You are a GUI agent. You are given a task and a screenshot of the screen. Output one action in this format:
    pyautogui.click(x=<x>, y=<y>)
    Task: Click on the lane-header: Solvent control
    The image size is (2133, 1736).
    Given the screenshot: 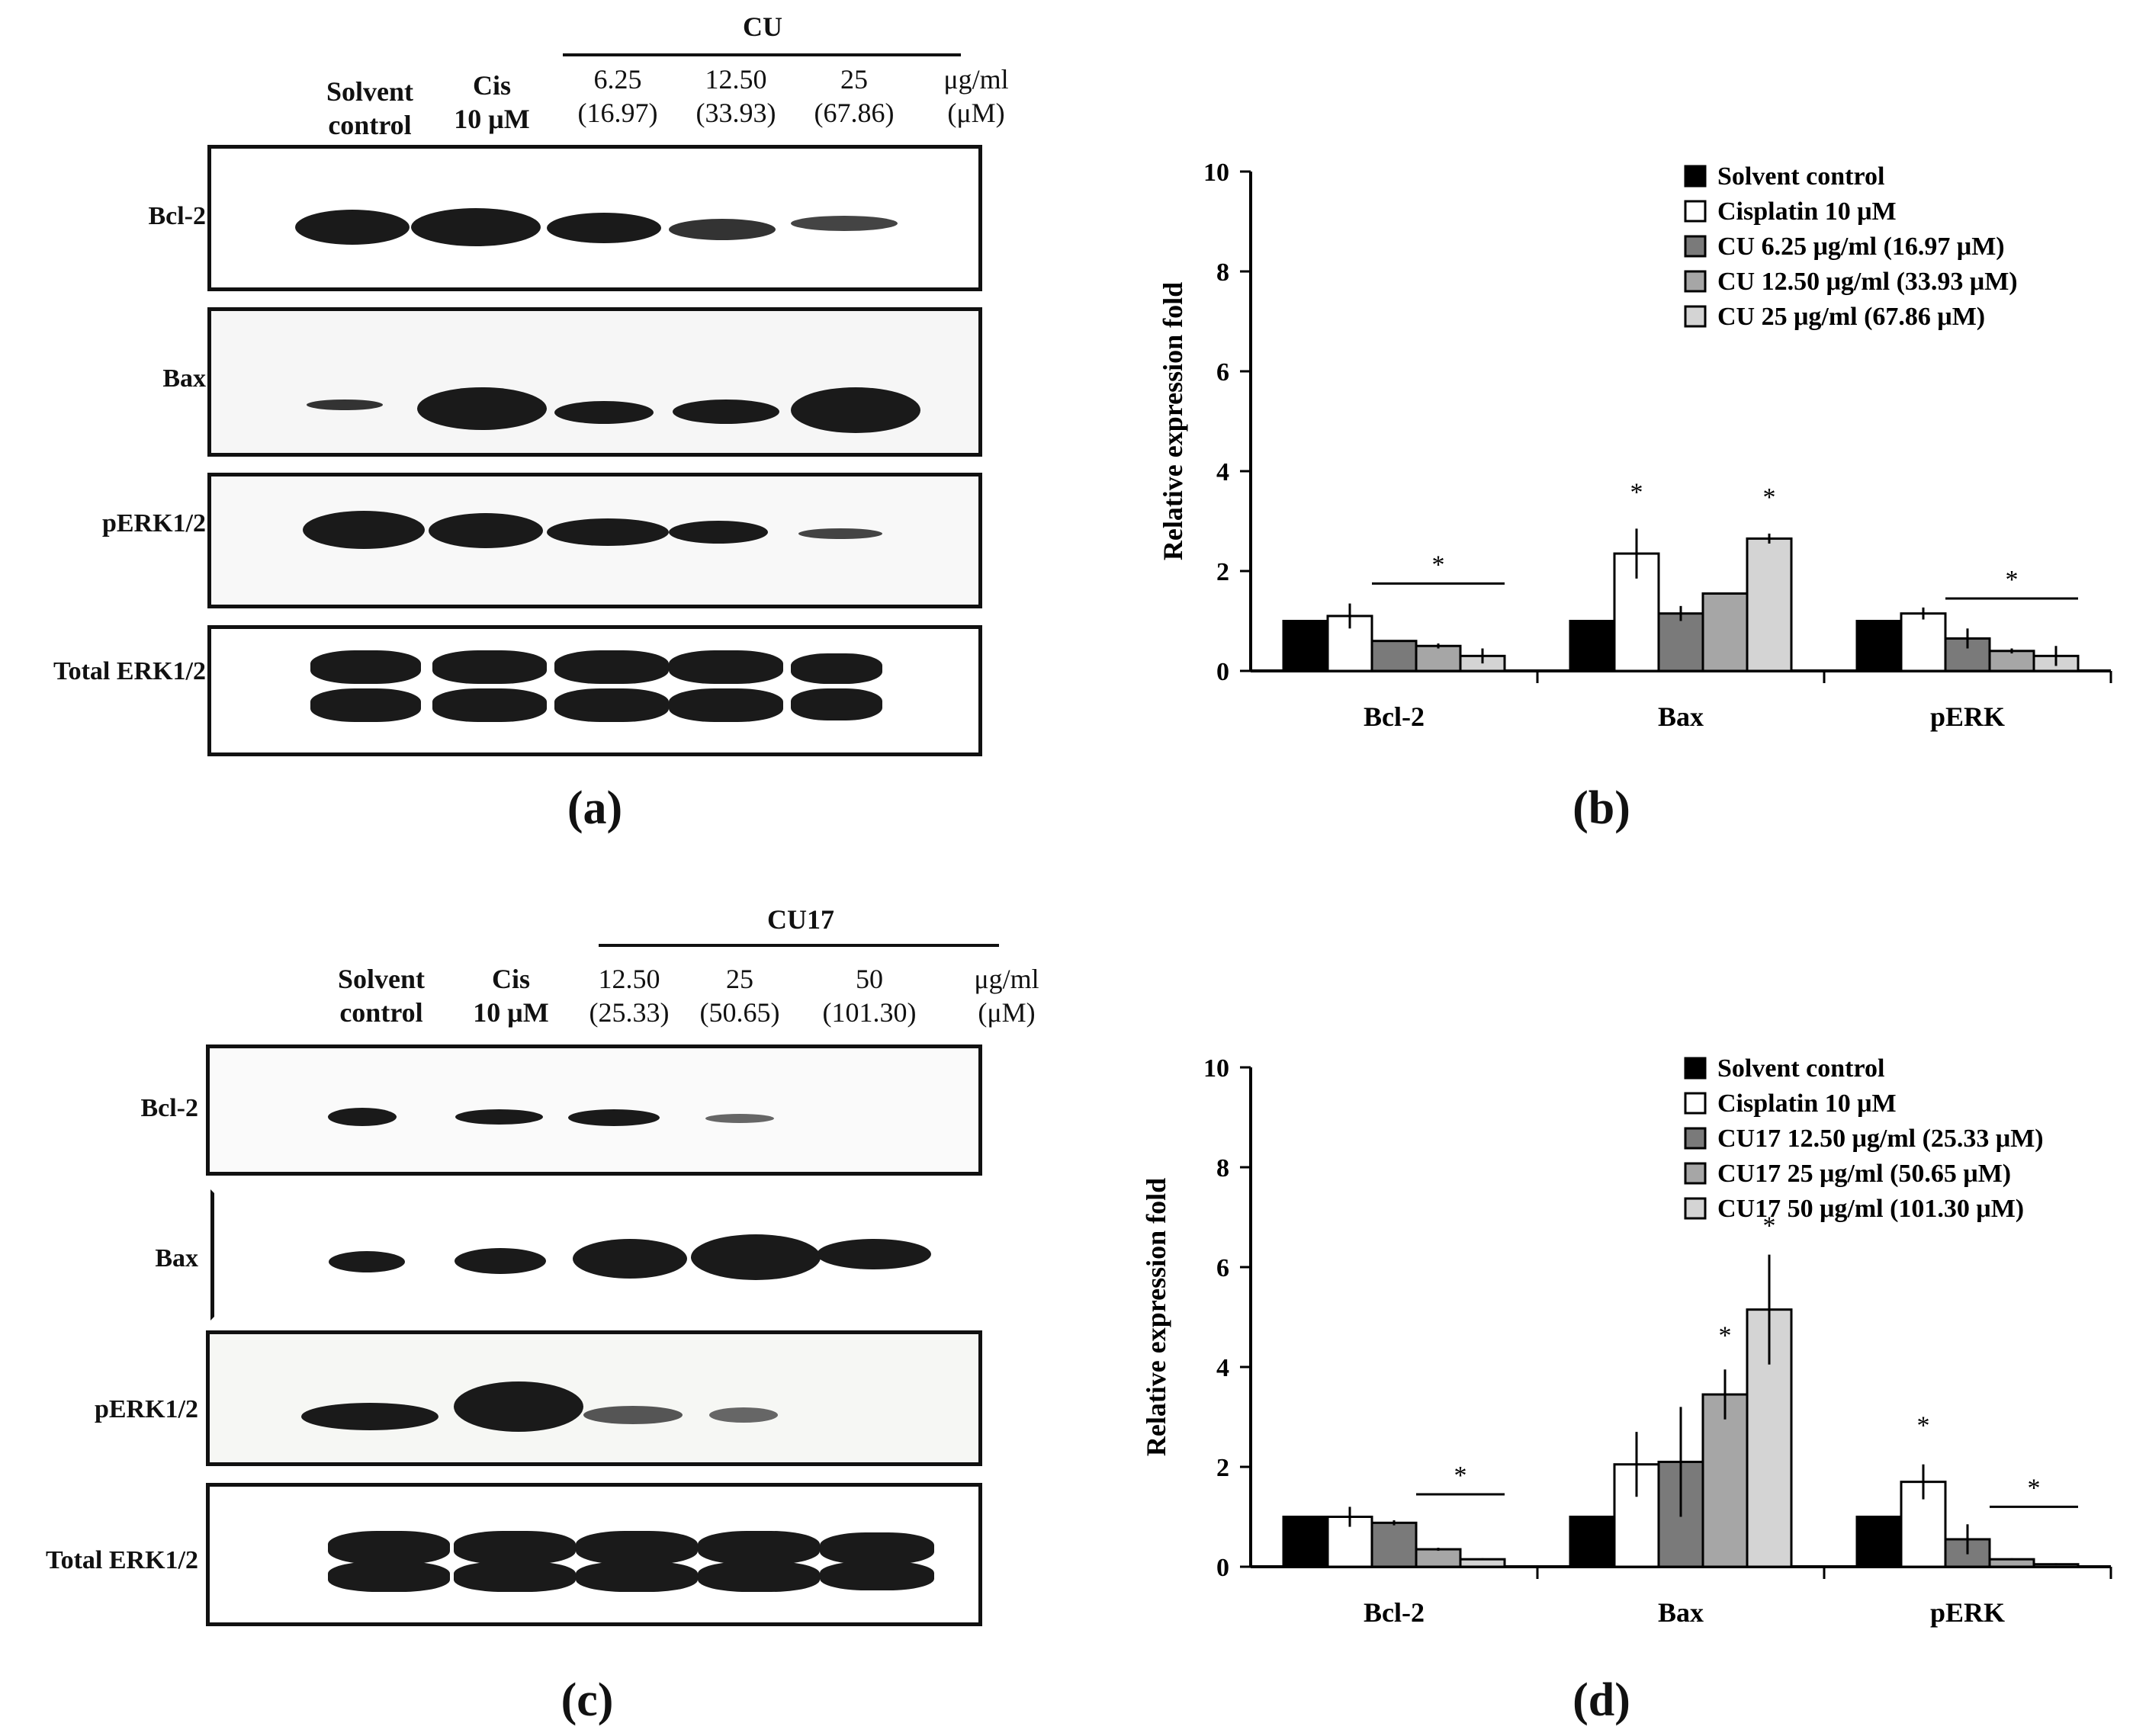 What is the action you would take?
    pyautogui.click(x=369, y=108)
    